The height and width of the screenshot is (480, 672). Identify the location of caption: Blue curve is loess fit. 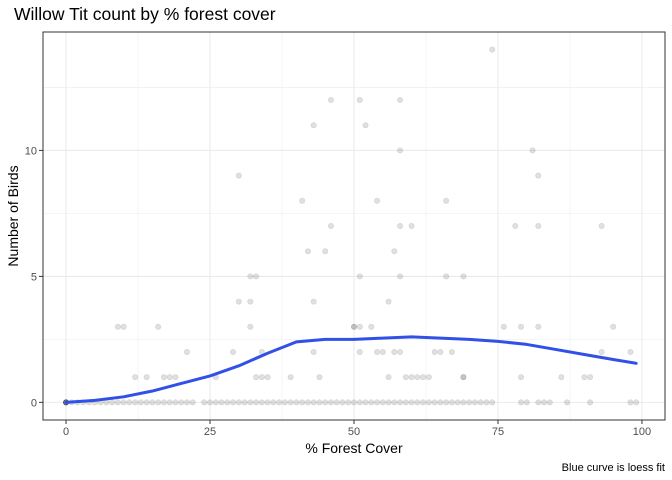
(613, 468).